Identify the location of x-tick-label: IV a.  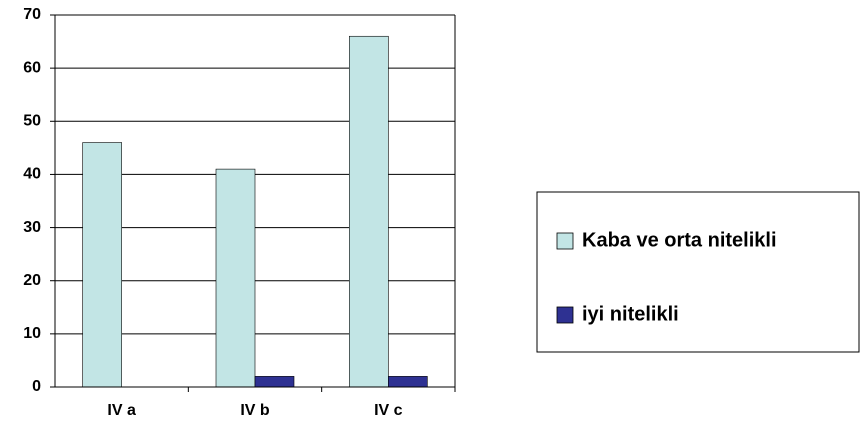
(121, 410).